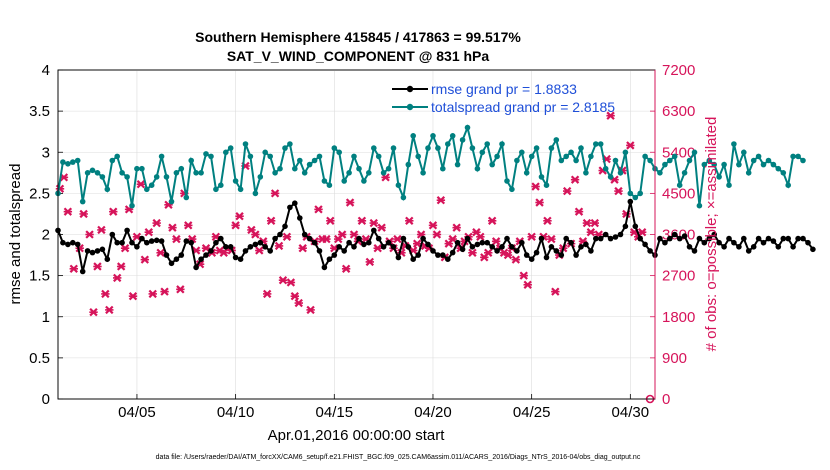 The height and width of the screenshot is (470, 830). I want to click on y-tick-label: 2, so click(46, 235).